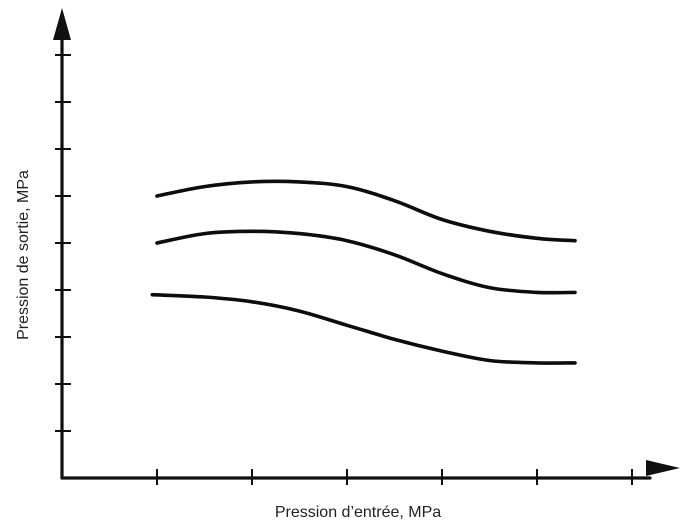 Image resolution: width=680 pixels, height=527 pixels. What do you see at coordinates (394, 477) in the screenshot?
I see `x-axis-ticks` at bounding box center [394, 477].